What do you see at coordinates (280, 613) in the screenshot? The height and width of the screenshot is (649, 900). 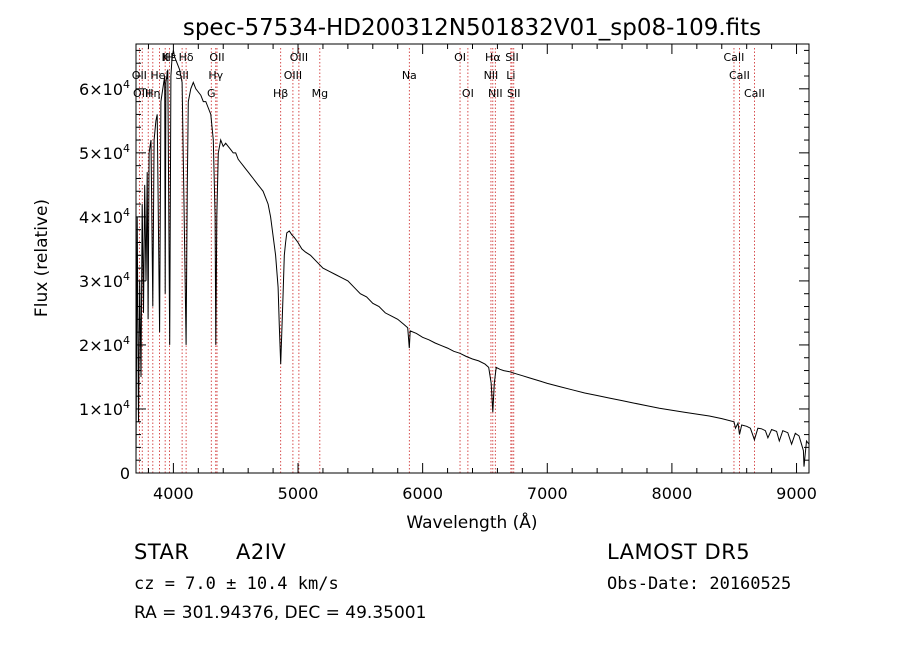 I see `sky-coordinates: RA = 301.94376, DEC = 49.35001` at bounding box center [280, 613].